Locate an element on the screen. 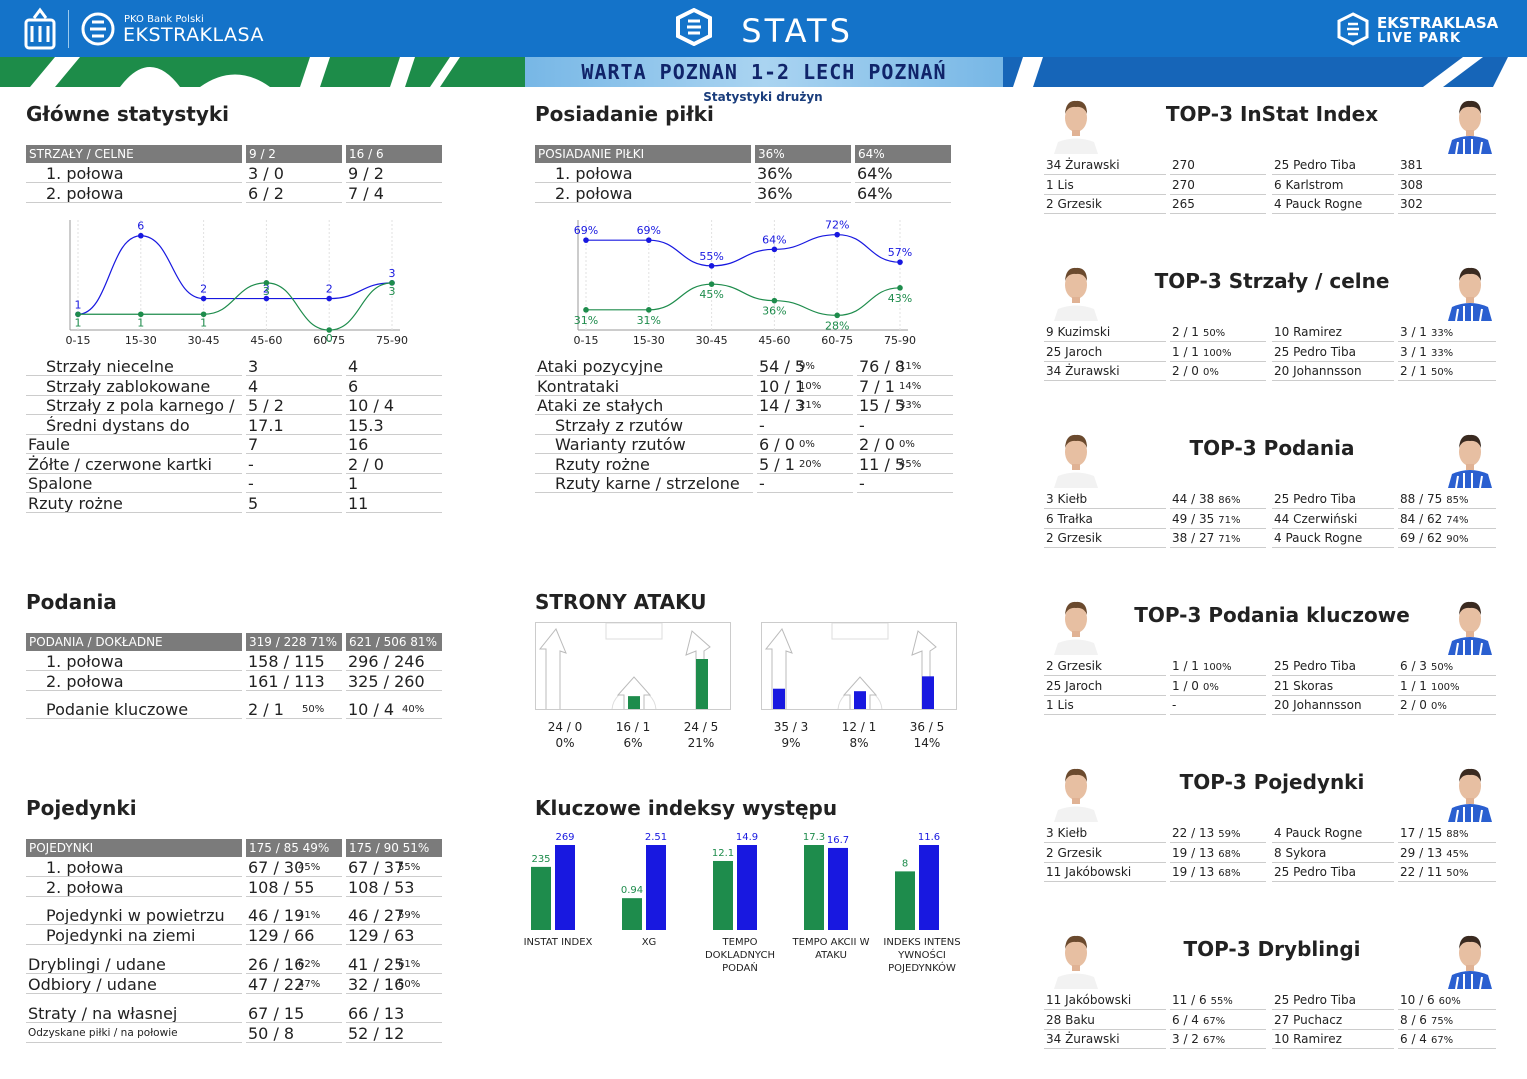  player-stat: 88 / 75 is located at coordinates (1421, 499).